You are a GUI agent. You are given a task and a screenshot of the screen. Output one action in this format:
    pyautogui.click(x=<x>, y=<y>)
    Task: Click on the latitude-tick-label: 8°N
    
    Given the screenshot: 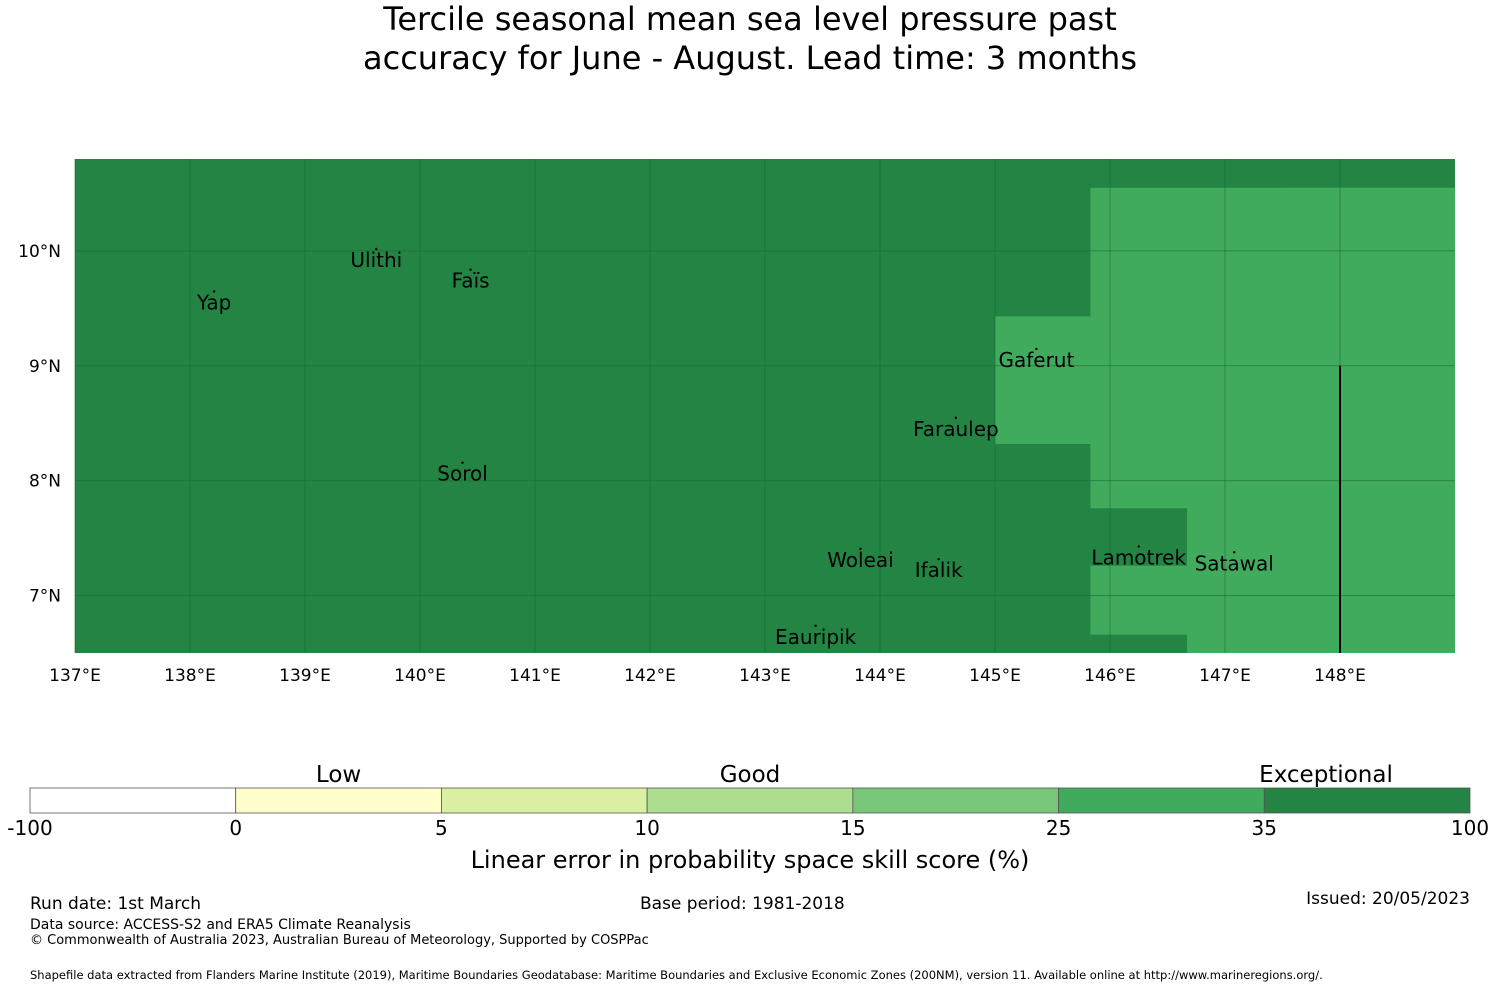 What is the action you would take?
    pyautogui.click(x=45, y=482)
    